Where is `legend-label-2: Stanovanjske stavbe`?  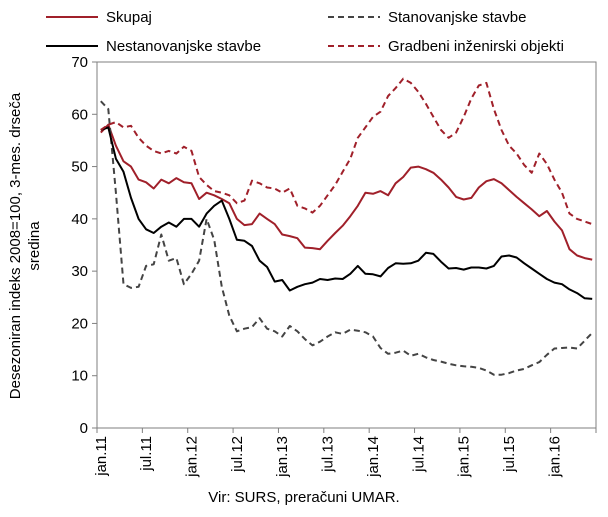
legend-label-2: Stanovanjske stavbe is located at coordinates (457, 17).